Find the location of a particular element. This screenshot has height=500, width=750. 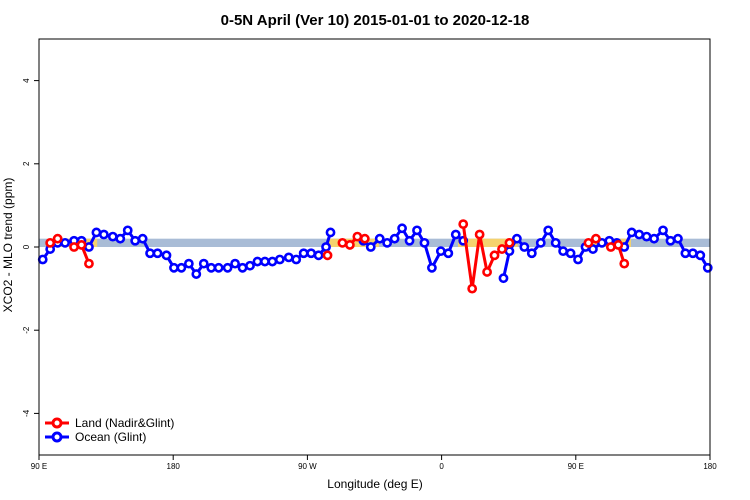

y-axis: -4 -2 0 2 4 is located at coordinates (30, 247).